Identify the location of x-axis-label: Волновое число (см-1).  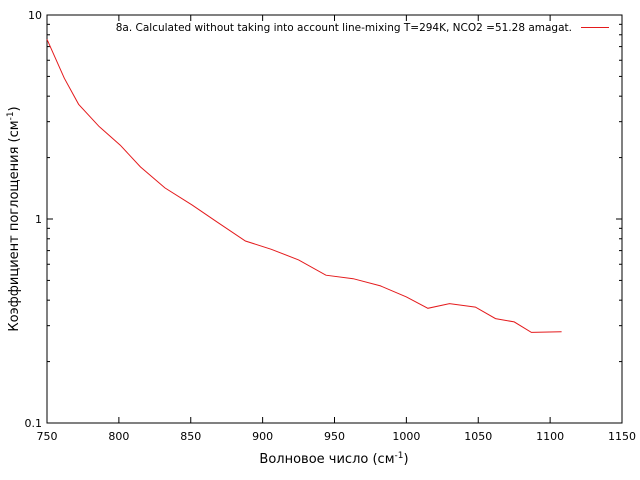
(333, 459).